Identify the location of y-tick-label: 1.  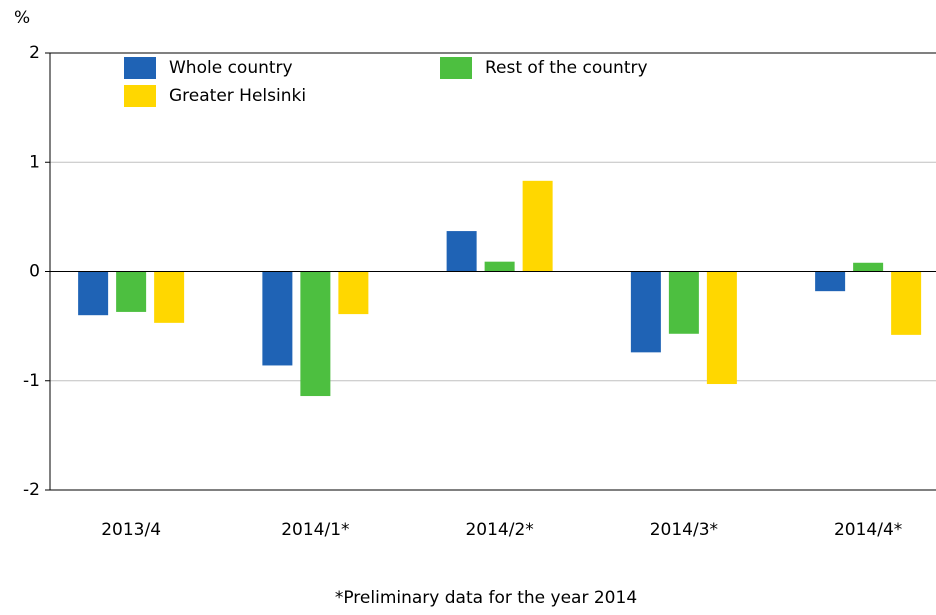
(34, 162).